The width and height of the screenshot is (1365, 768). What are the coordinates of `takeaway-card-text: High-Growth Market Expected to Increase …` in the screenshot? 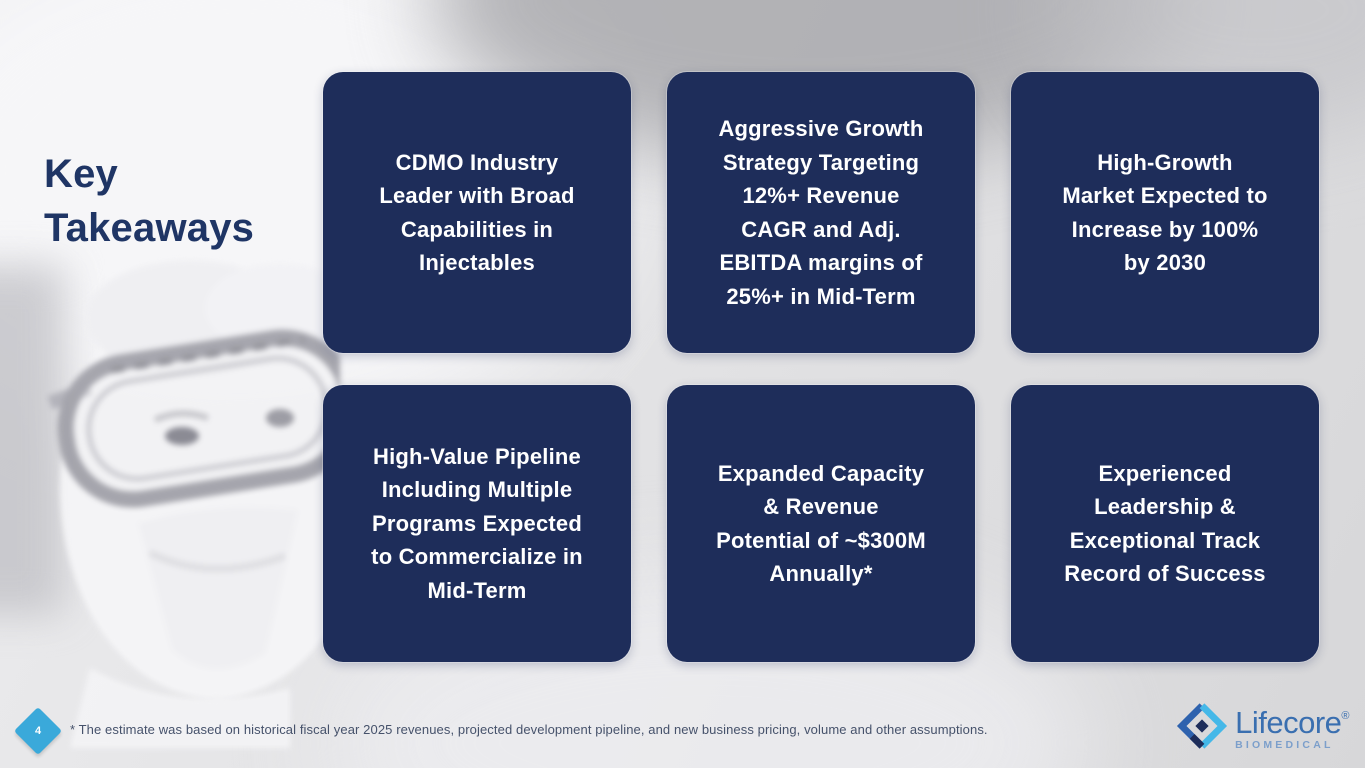 It's located at (1165, 212).